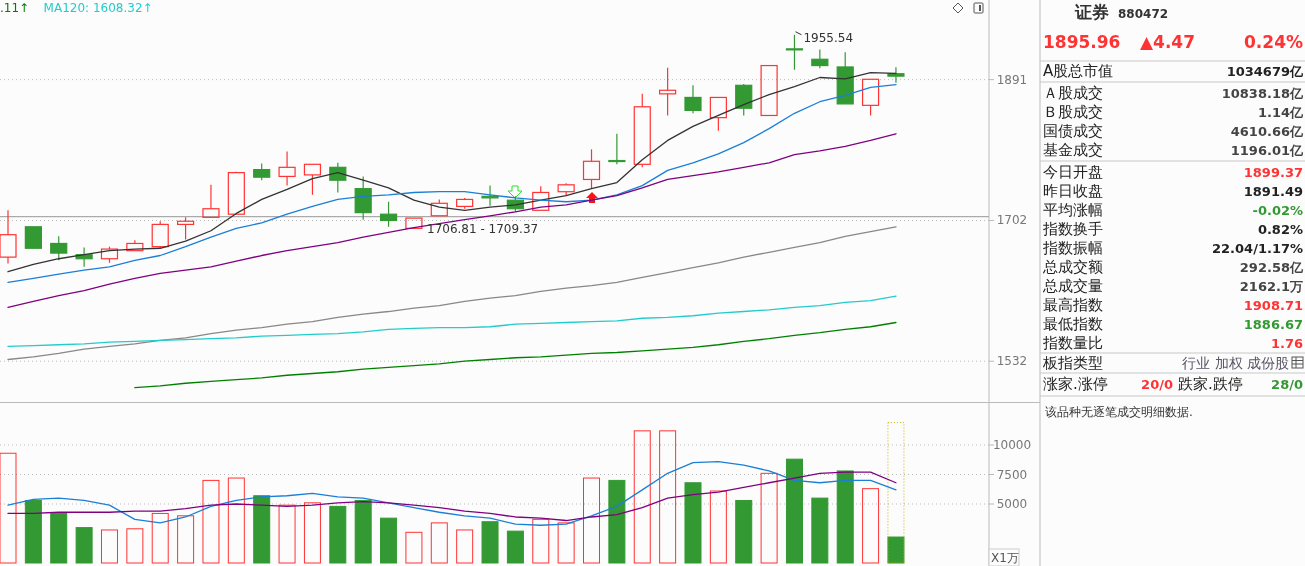 This screenshot has height=566, width=1305. Describe the element at coordinates (1143, 14) in the screenshot. I see `text: 880472` at that location.